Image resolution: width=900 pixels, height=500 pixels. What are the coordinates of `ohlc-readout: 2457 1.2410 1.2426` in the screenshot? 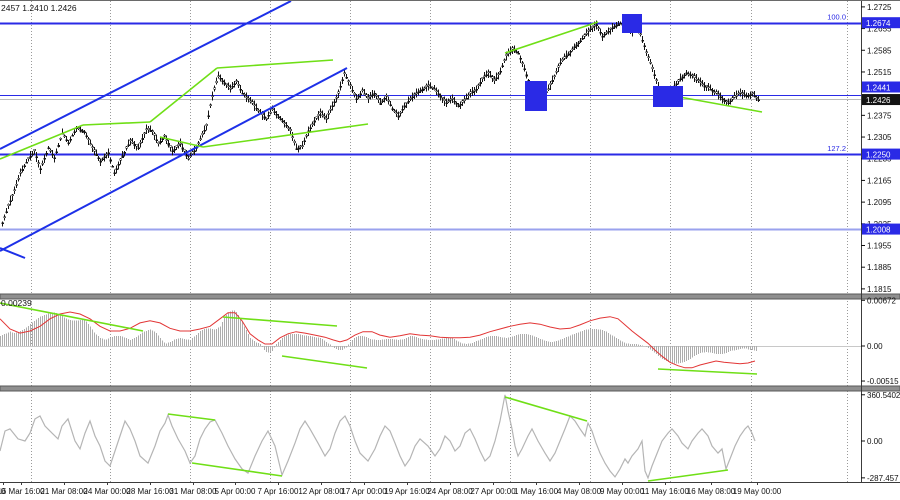 It's located at (39, 8).